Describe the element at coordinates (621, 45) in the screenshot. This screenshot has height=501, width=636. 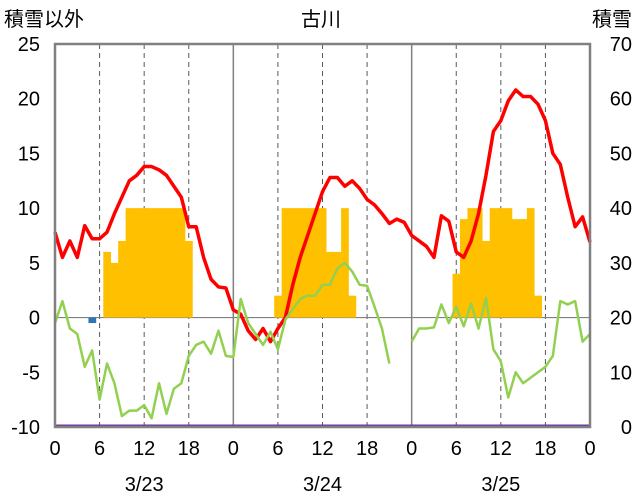
I see `y-right-tick-label: 70` at that location.